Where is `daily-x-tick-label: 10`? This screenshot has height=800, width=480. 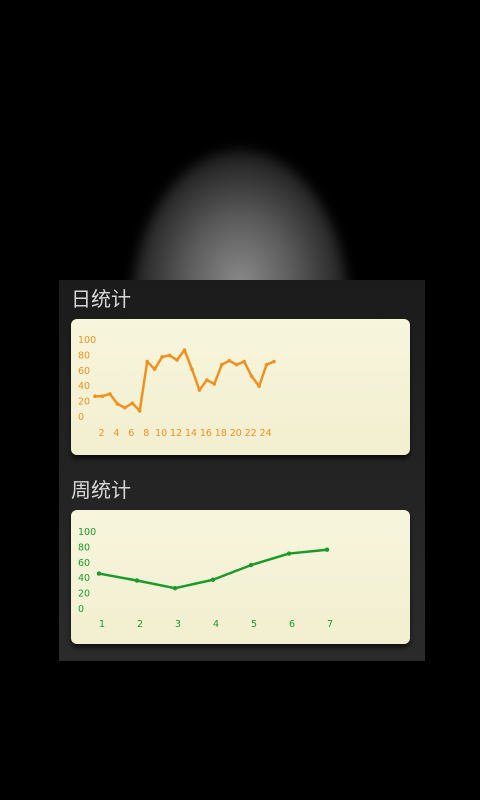 daily-x-tick-label: 10 is located at coordinates (161, 433).